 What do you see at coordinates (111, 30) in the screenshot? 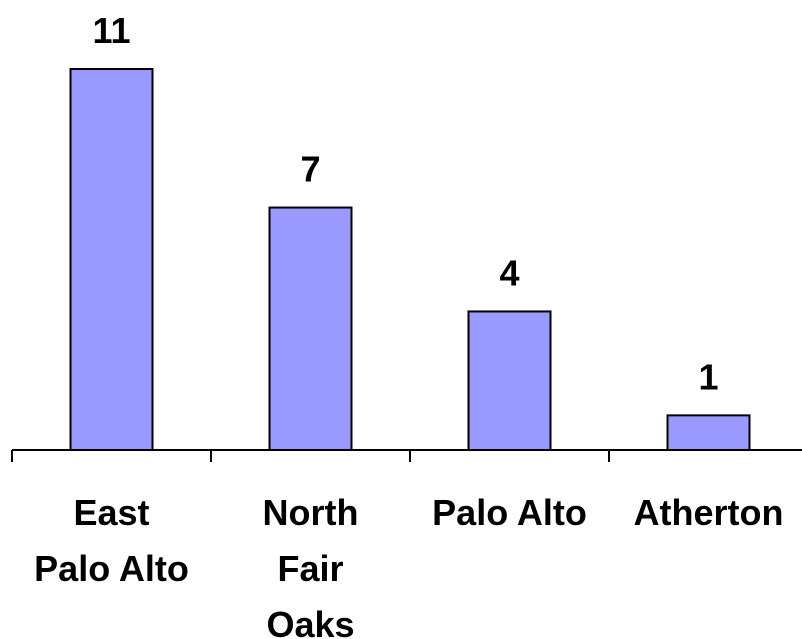
I see `bar-value-label: 11` at bounding box center [111, 30].